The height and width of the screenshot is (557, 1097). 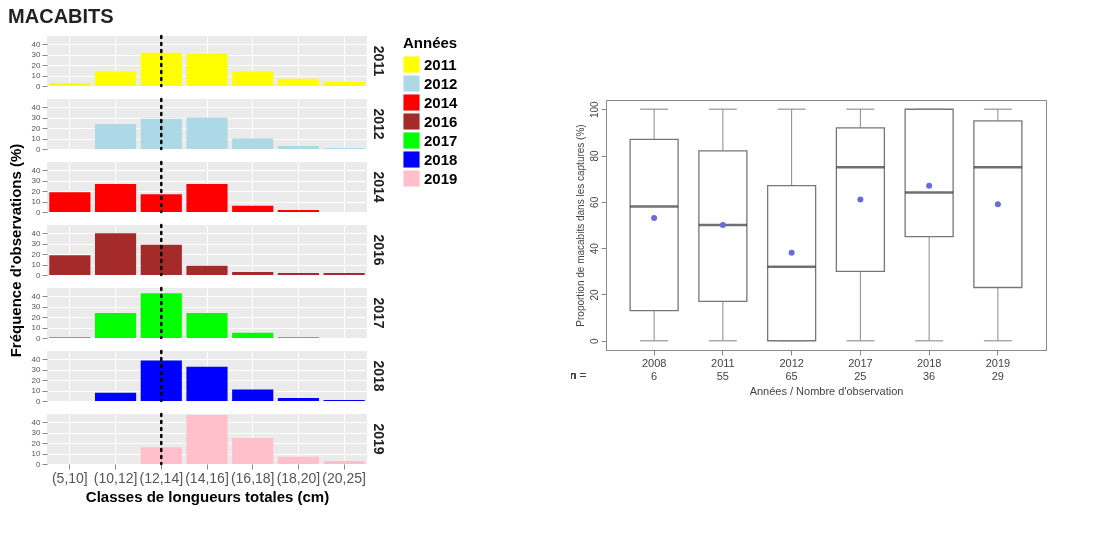 What do you see at coordinates (441, 83) in the screenshot?
I see `legend-label: 2012` at bounding box center [441, 83].